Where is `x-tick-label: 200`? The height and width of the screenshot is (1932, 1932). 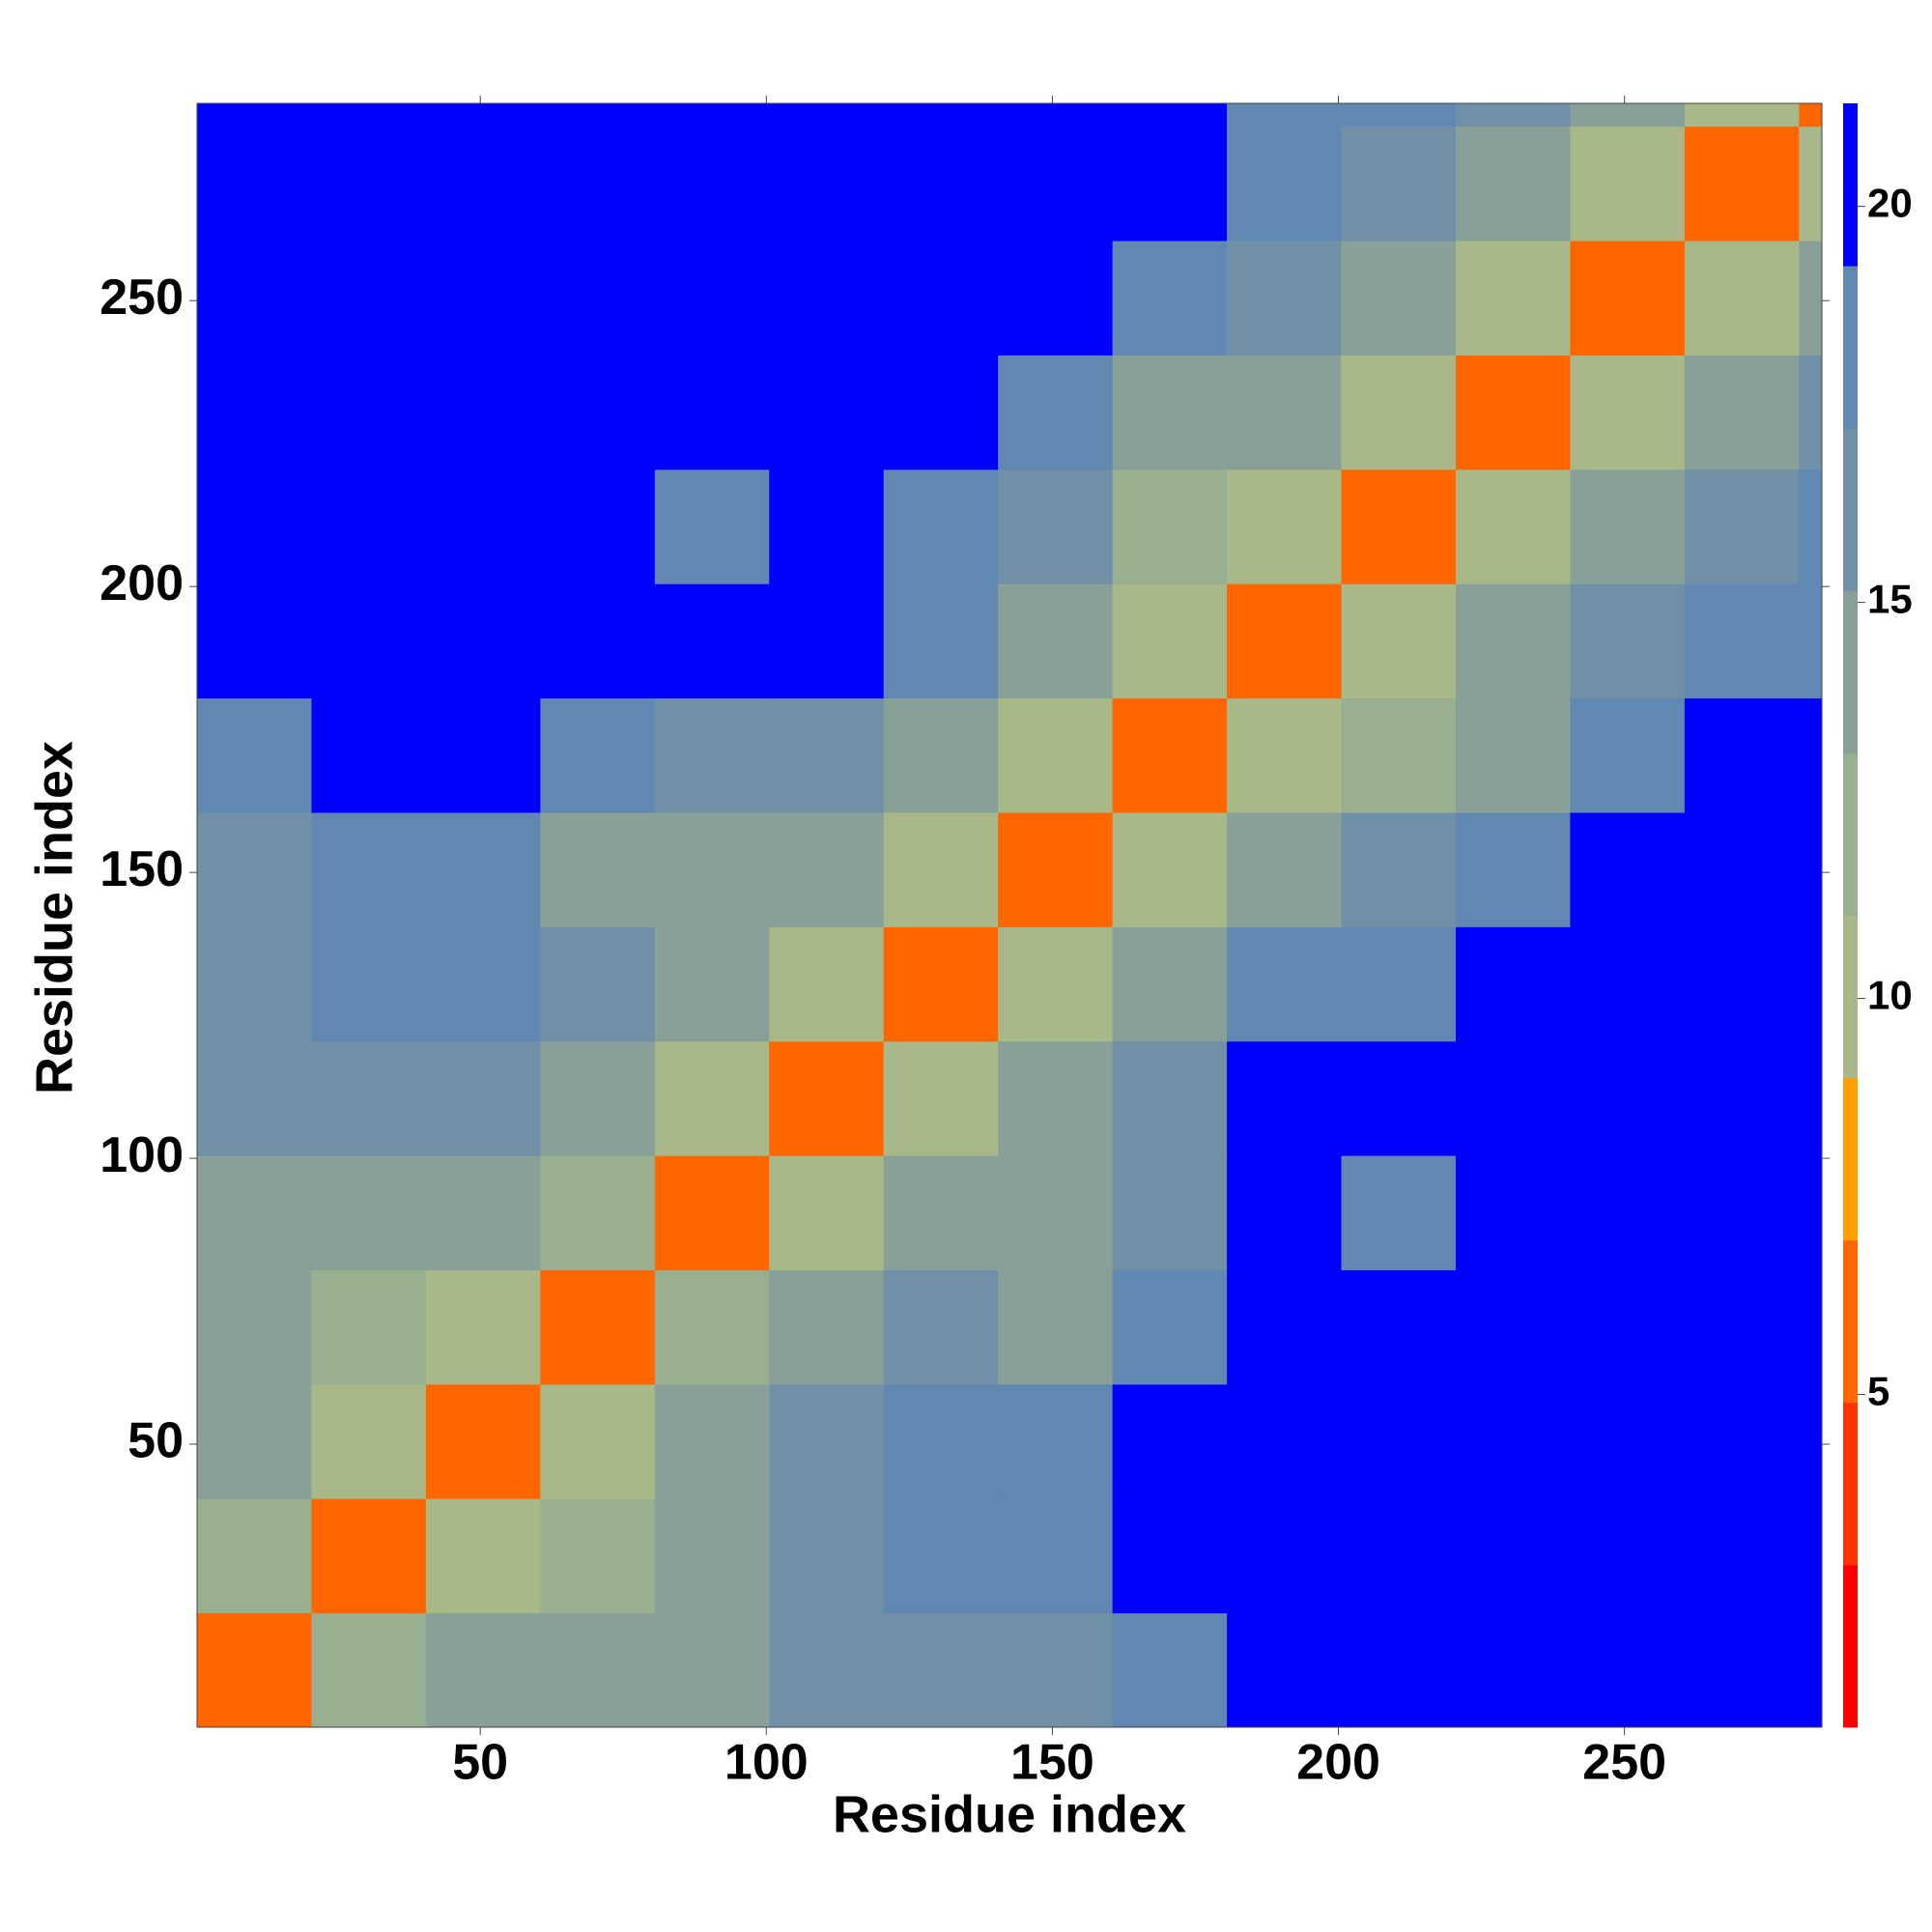
x-tick-label: 200 is located at coordinates (1338, 1763).